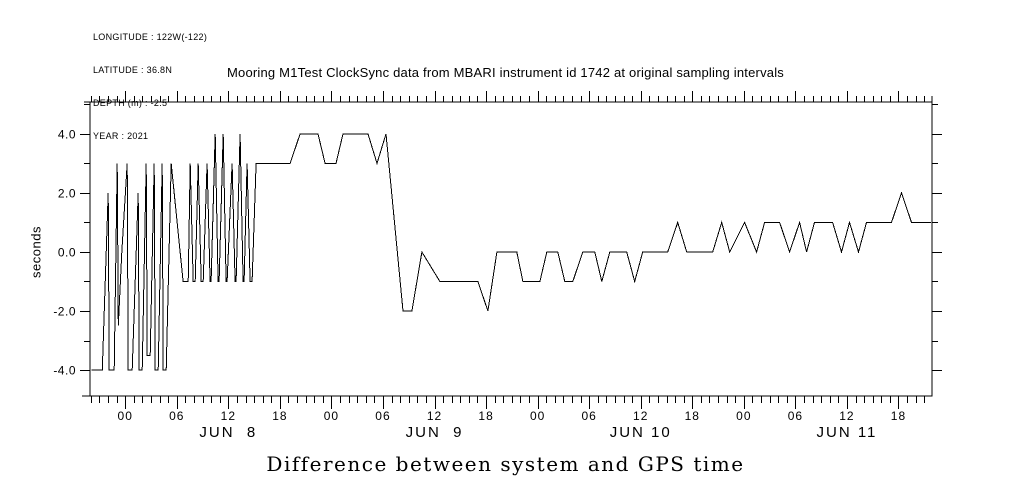 The height and width of the screenshot is (504, 1009). What do you see at coordinates (67, 253) in the screenshot?
I see `y-tick-label: 0.0` at bounding box center [67, 253].